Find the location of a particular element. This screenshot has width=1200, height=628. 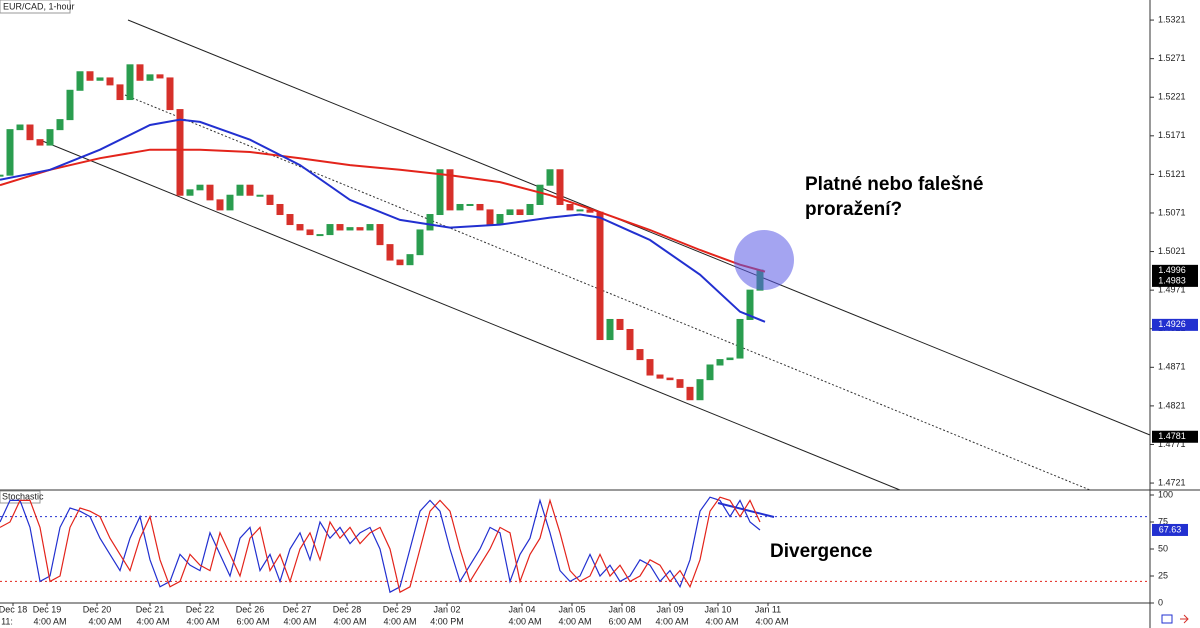

title-box is located at coordinates (35, 7).